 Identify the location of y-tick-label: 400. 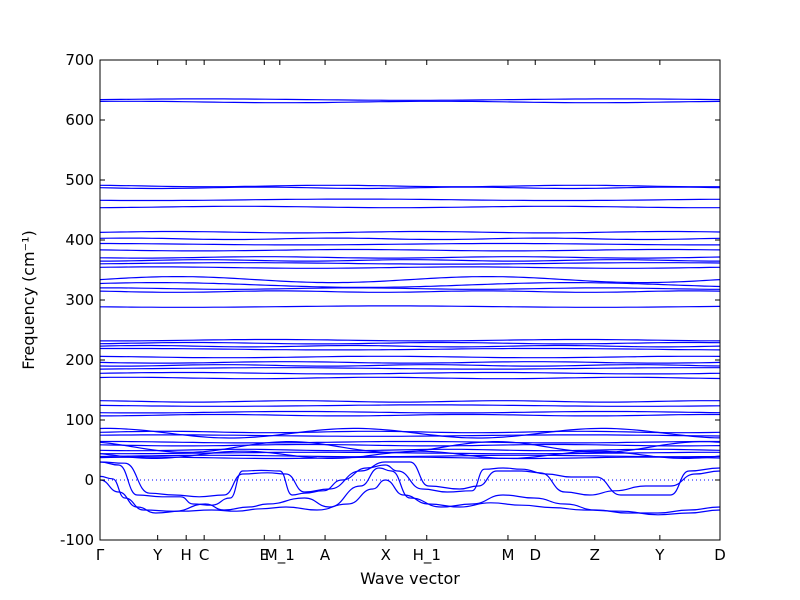
(79, 240).